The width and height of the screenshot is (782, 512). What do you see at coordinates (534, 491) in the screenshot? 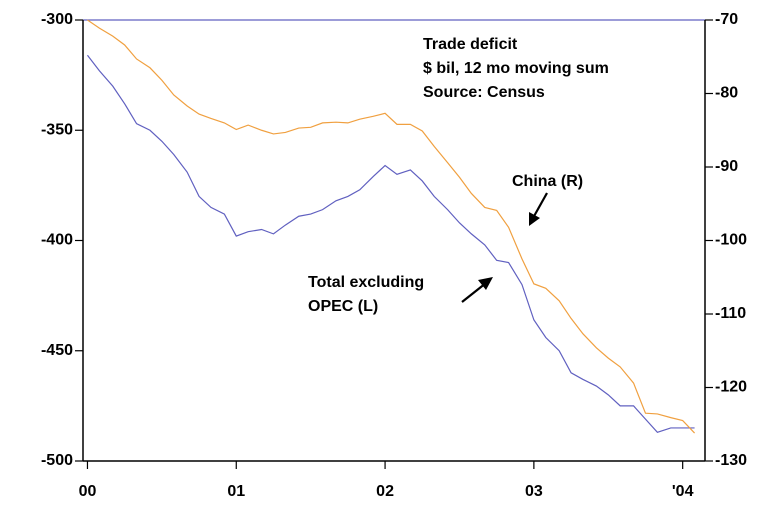
I see `x-tick-label: 03` at bounding box center [534, 491].